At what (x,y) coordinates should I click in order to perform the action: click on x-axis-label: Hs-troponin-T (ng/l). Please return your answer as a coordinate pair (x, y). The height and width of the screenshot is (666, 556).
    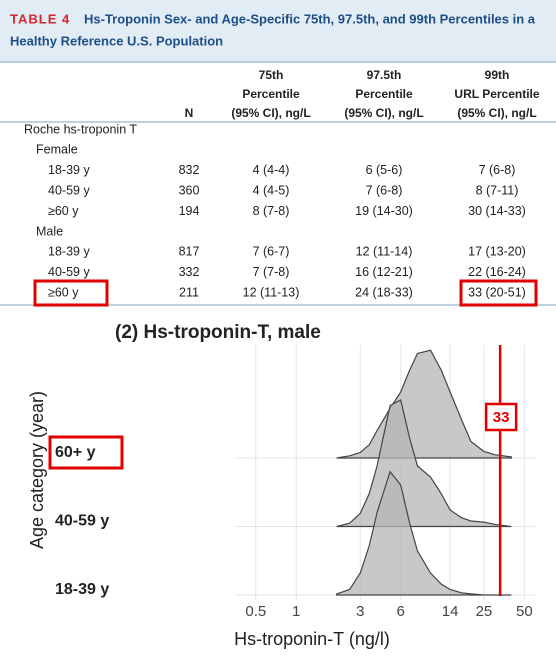
    Looking at the image, I should click on (312, 639).